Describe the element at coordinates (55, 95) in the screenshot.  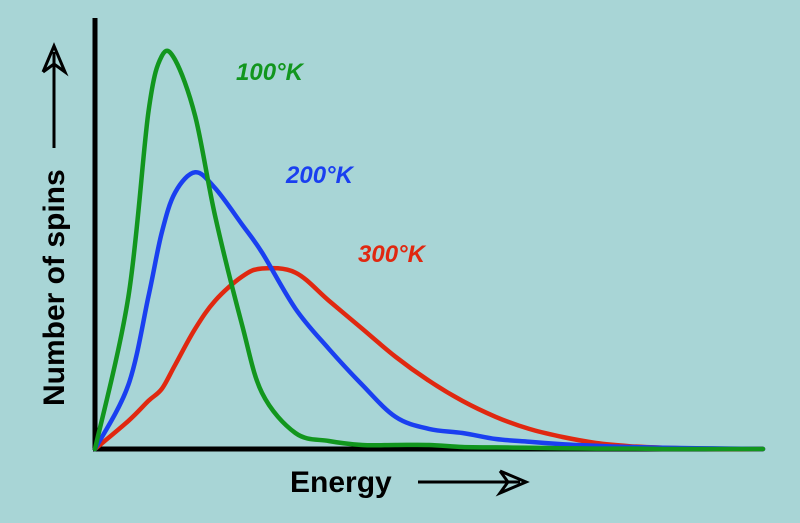
I see `y-axis-arrow-icon` at that location.